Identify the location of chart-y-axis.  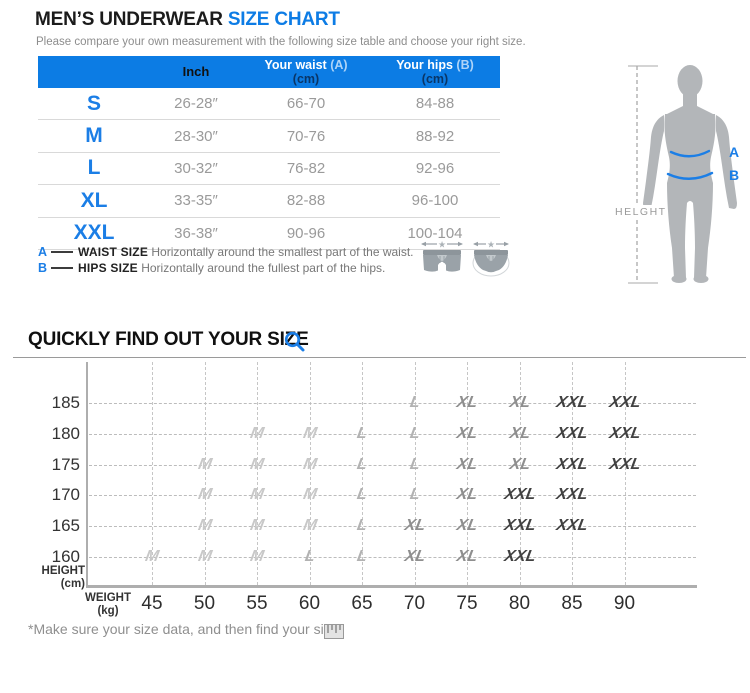
(87, 474).